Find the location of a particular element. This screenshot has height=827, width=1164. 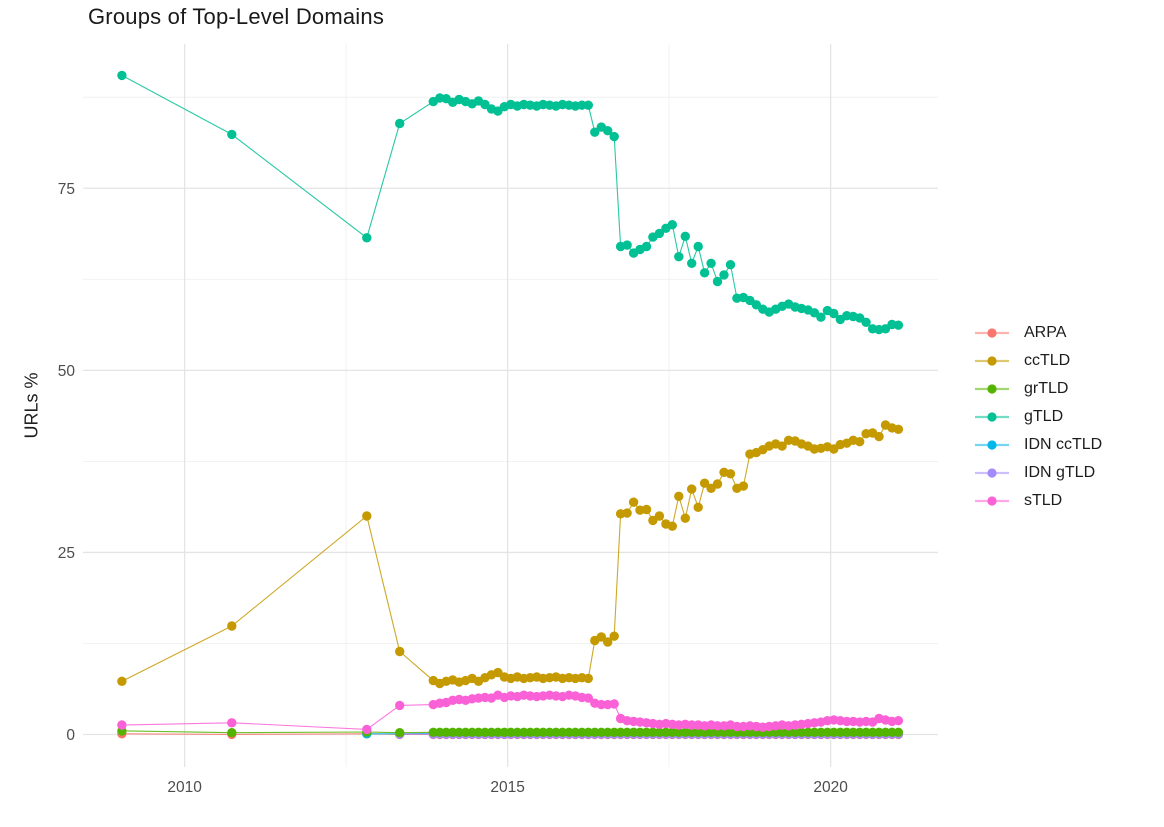

legend-entry-idn-gtld: IDN gTLD is located at coordinates (1038, 473).